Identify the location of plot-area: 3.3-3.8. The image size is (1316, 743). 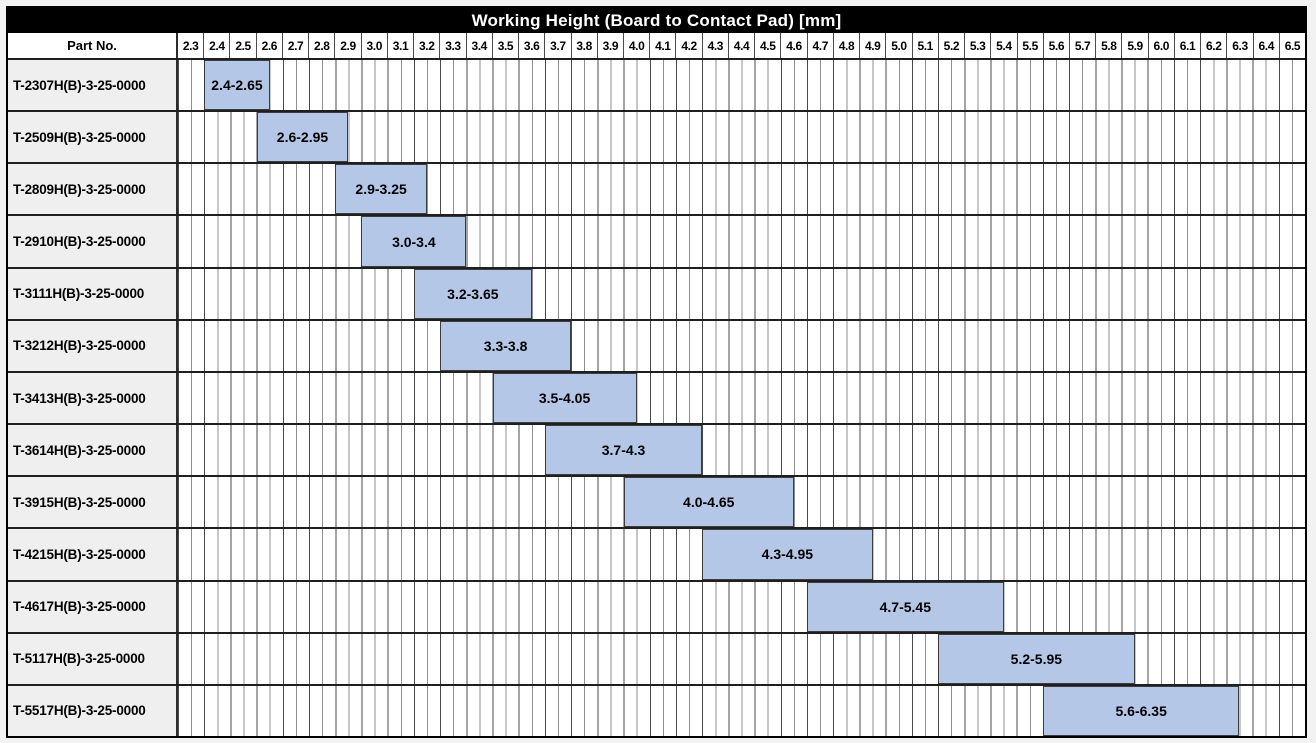
(741, 345).